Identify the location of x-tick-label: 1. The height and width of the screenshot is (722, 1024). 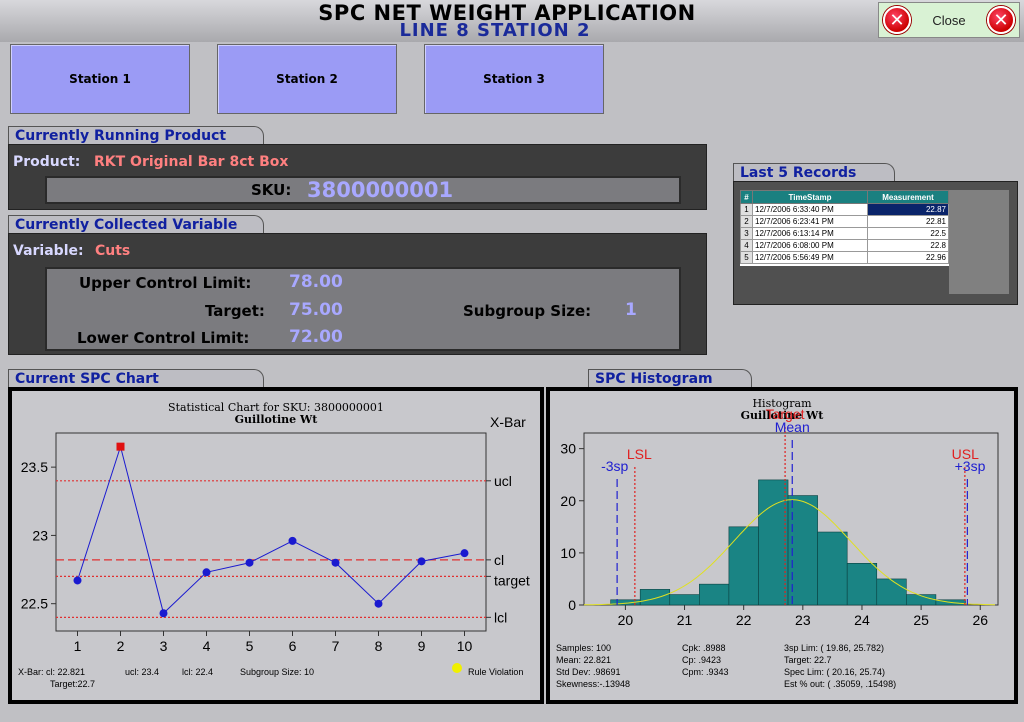
(78, 646).